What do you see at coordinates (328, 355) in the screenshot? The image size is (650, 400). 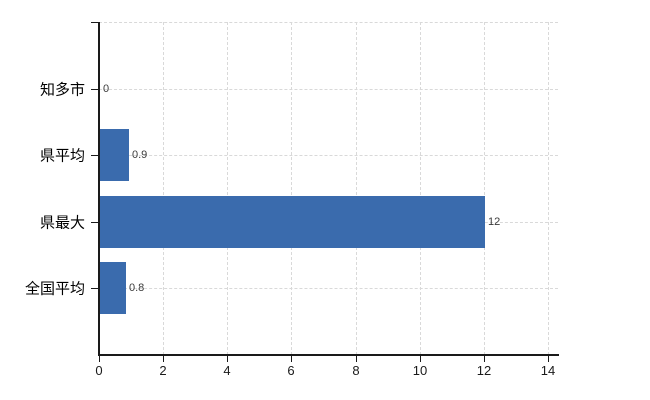 I see `x-axis` at bounding box center [328, 355].